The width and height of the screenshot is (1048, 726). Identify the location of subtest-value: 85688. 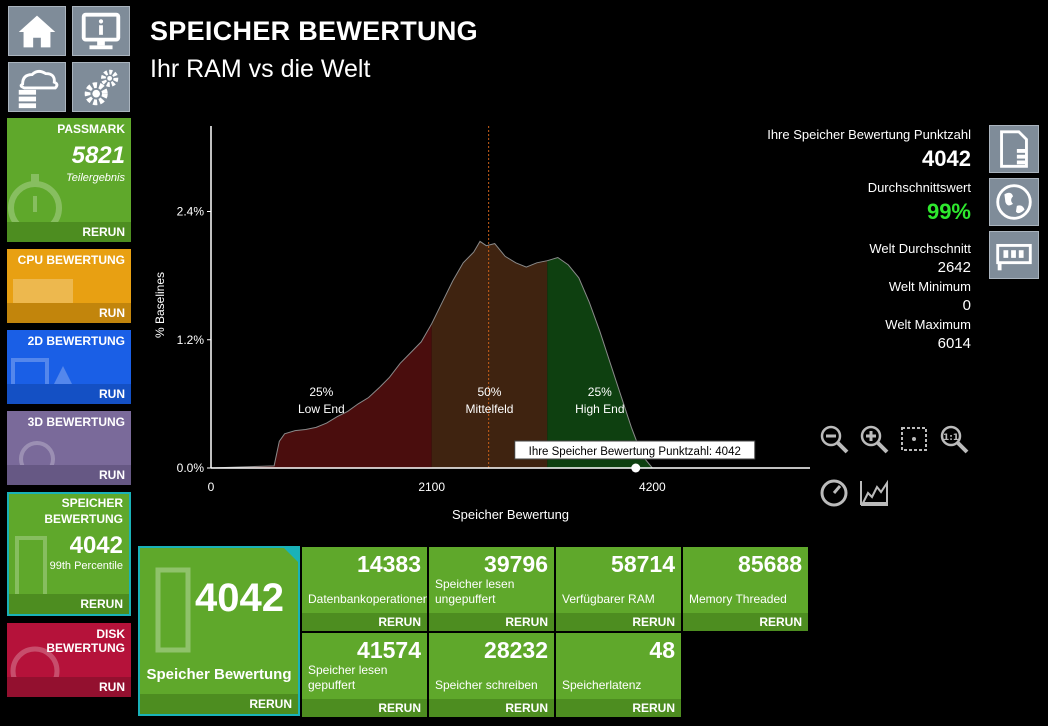
(770, 564).